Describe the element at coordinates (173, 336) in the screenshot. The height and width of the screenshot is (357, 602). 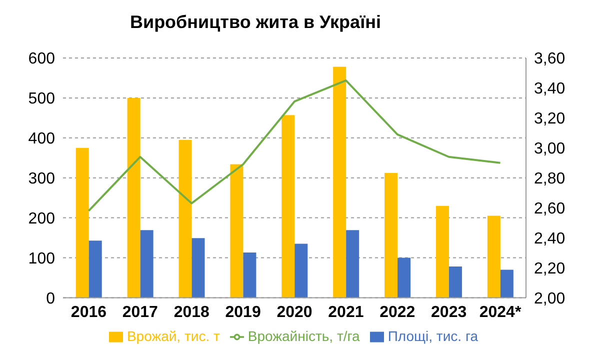
I see `legend-label: Врожай, тис. т` at that location.